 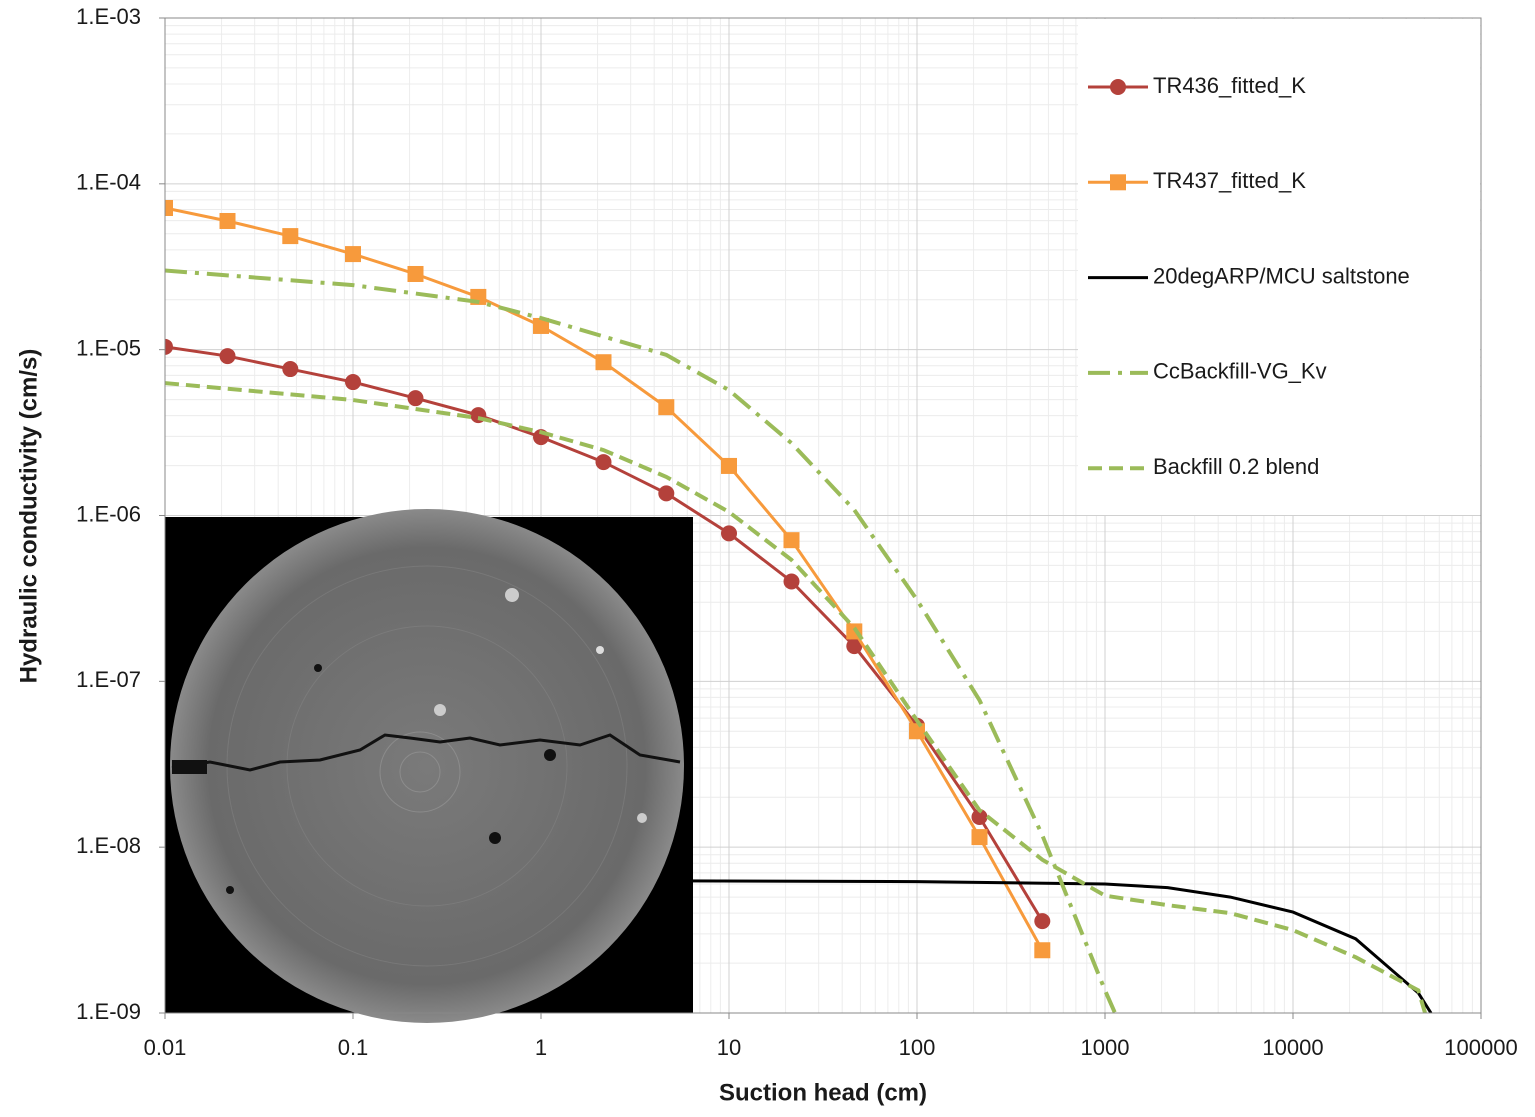 What do you see at coordinates (823, 1092) in the screenshot?
I see `x-axis-title: Suction head (cm)` at bounding box center [823, 1092].